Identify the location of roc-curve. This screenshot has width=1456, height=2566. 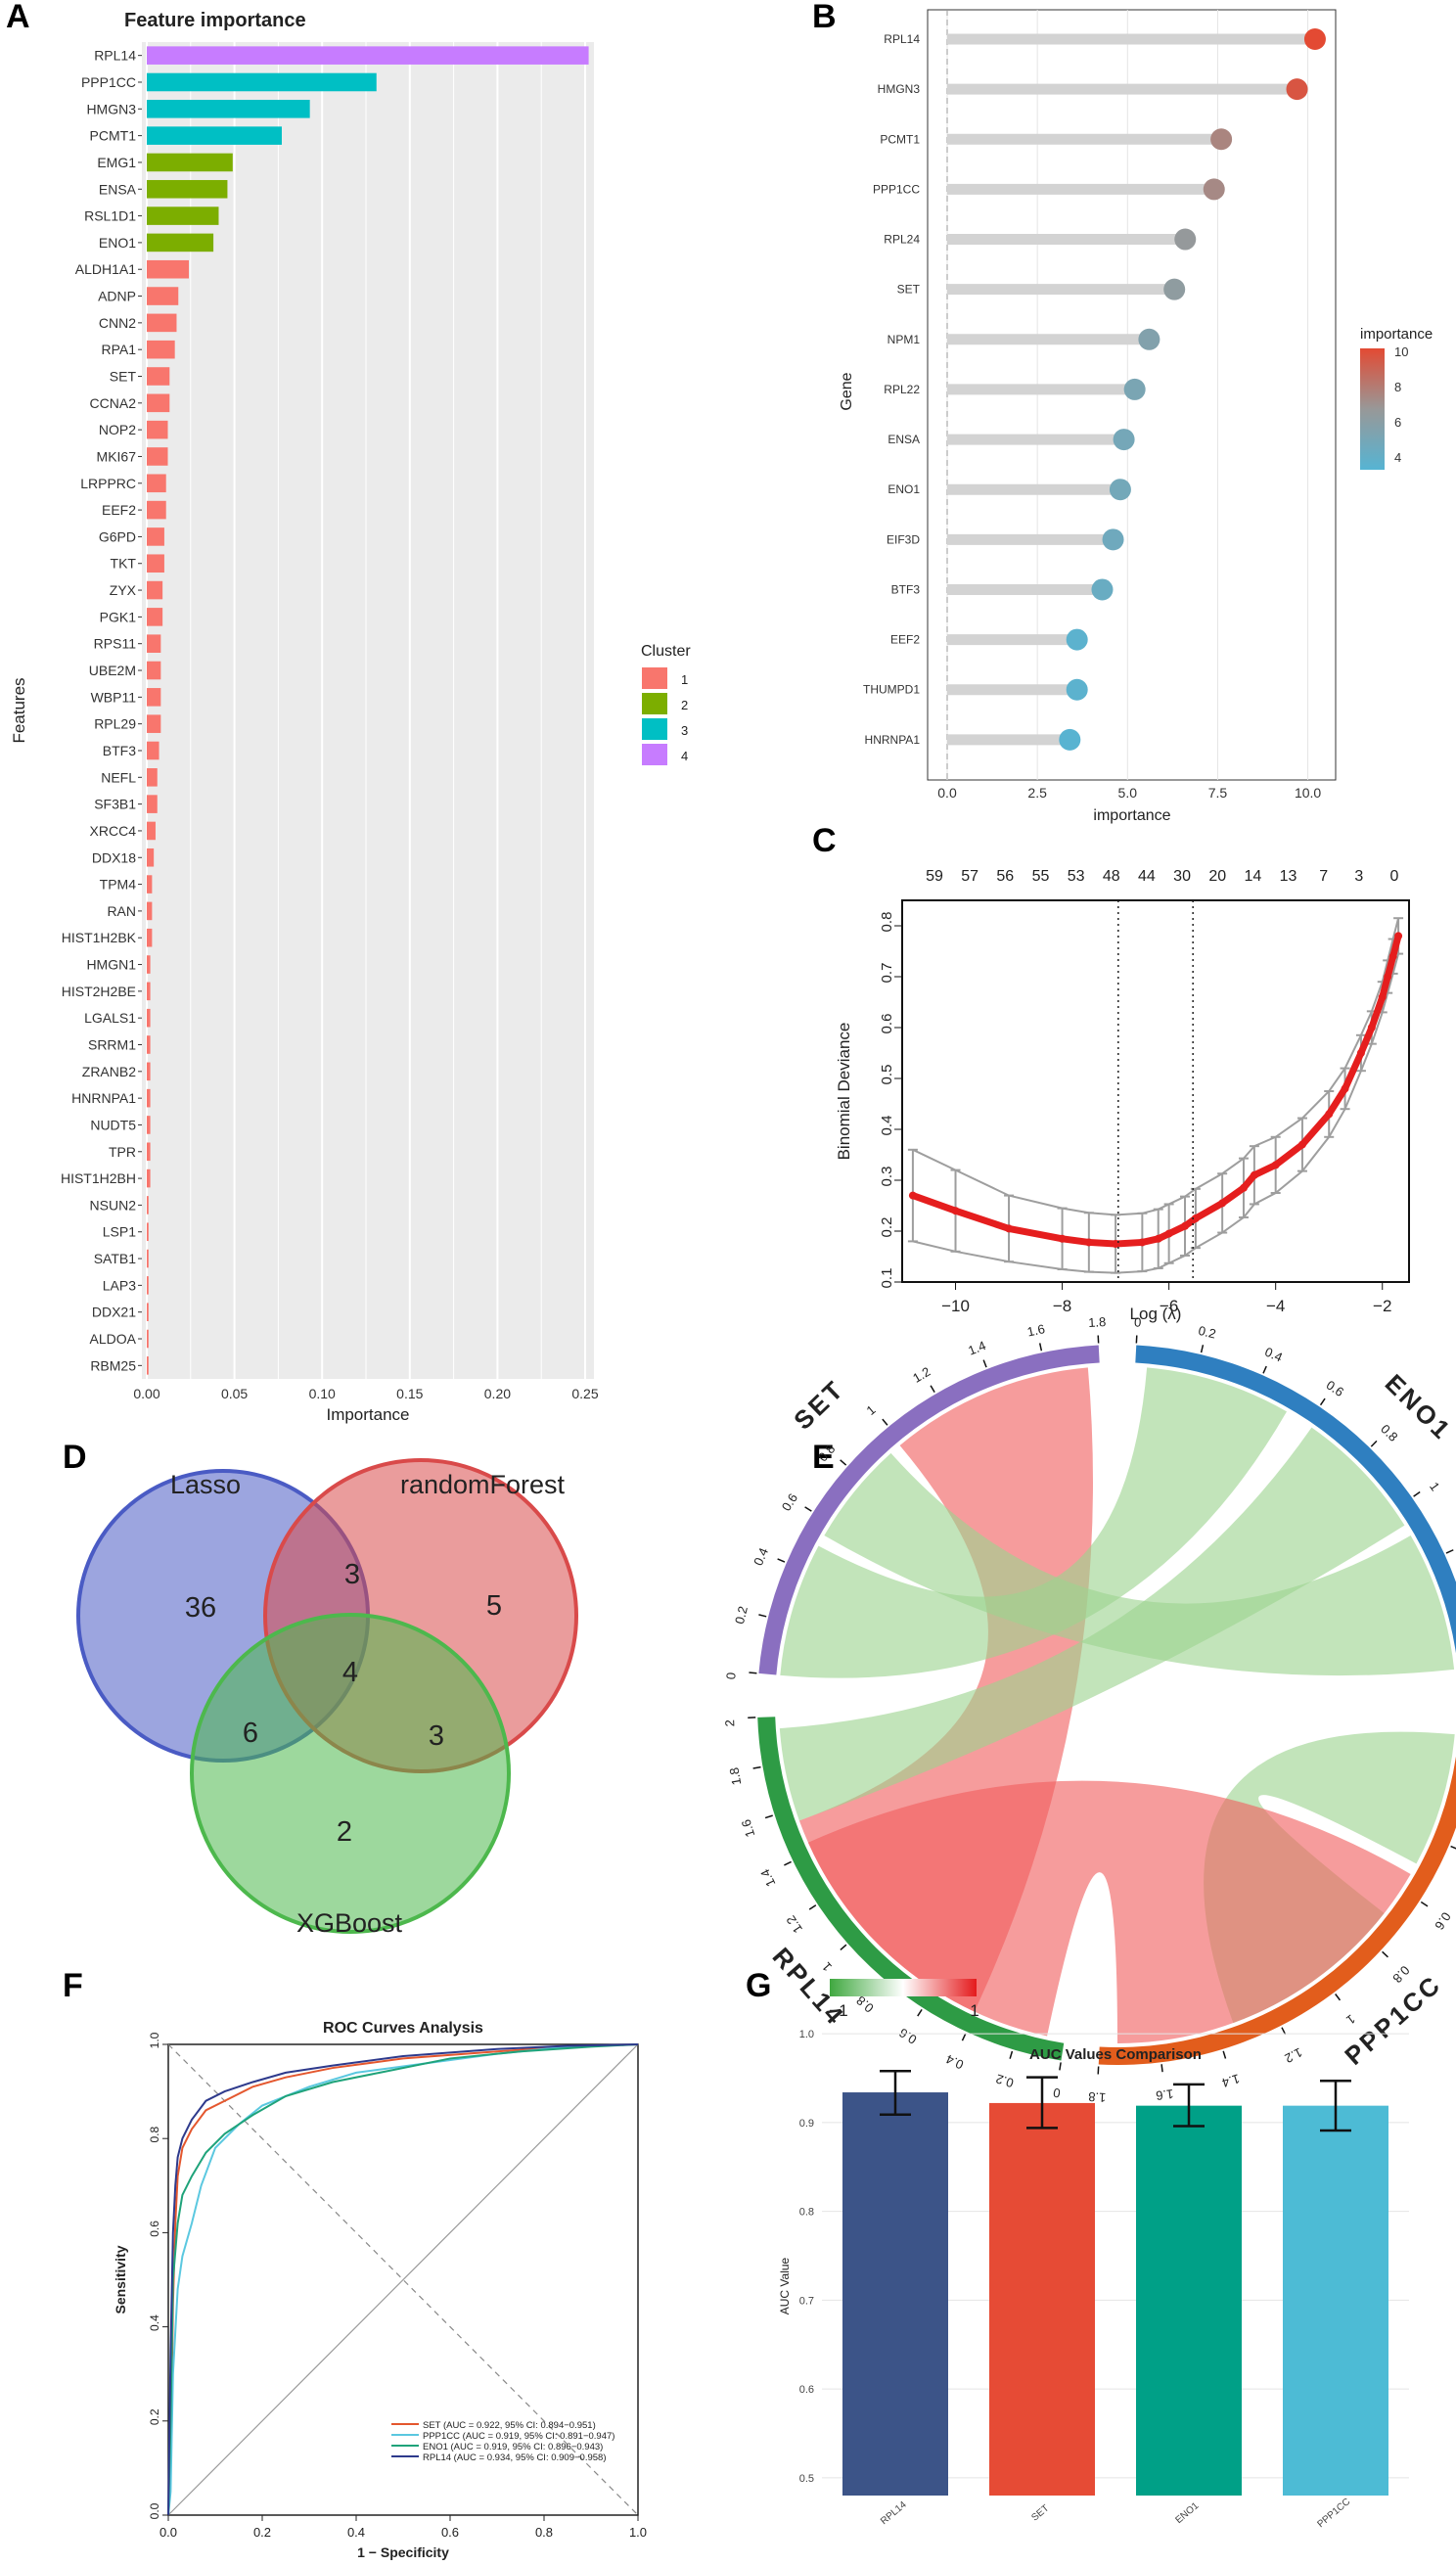
(403, 2279).